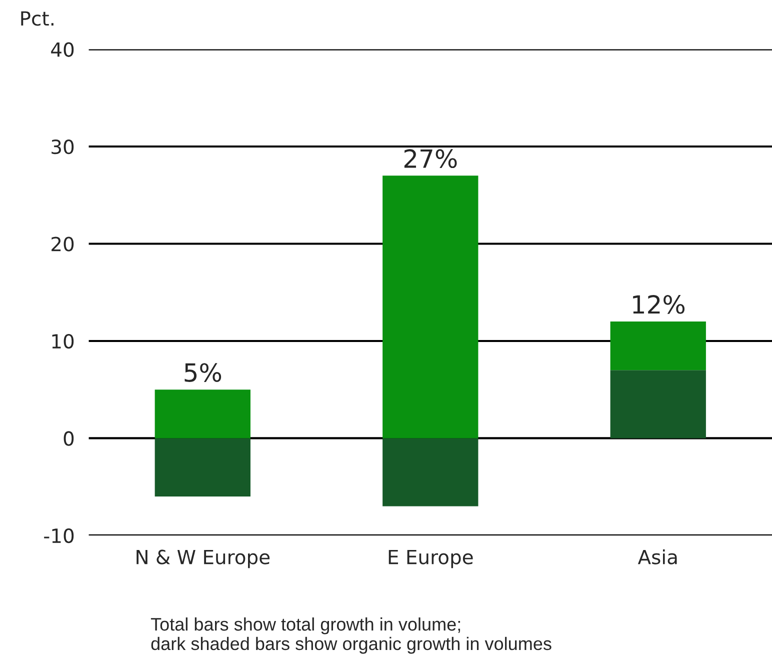 Image resolution: width=772 pixels, height=657 pixels. What do you see at coordinates (203, 372) in the screenshot?
I see `annotation: 5%` at bounding box center [203, 372].